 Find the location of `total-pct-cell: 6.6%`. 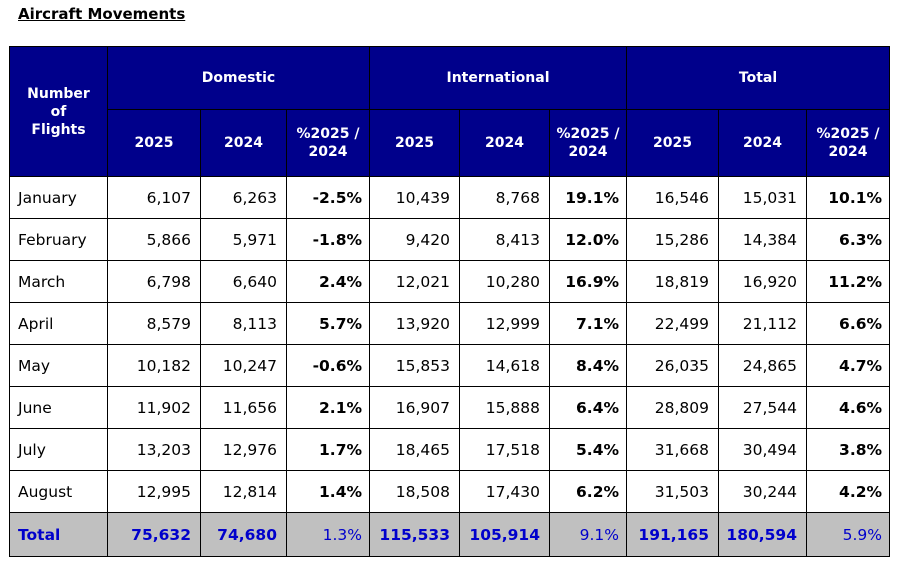

total-pct-cell: 6.6% is located at coordinates (848, 323).